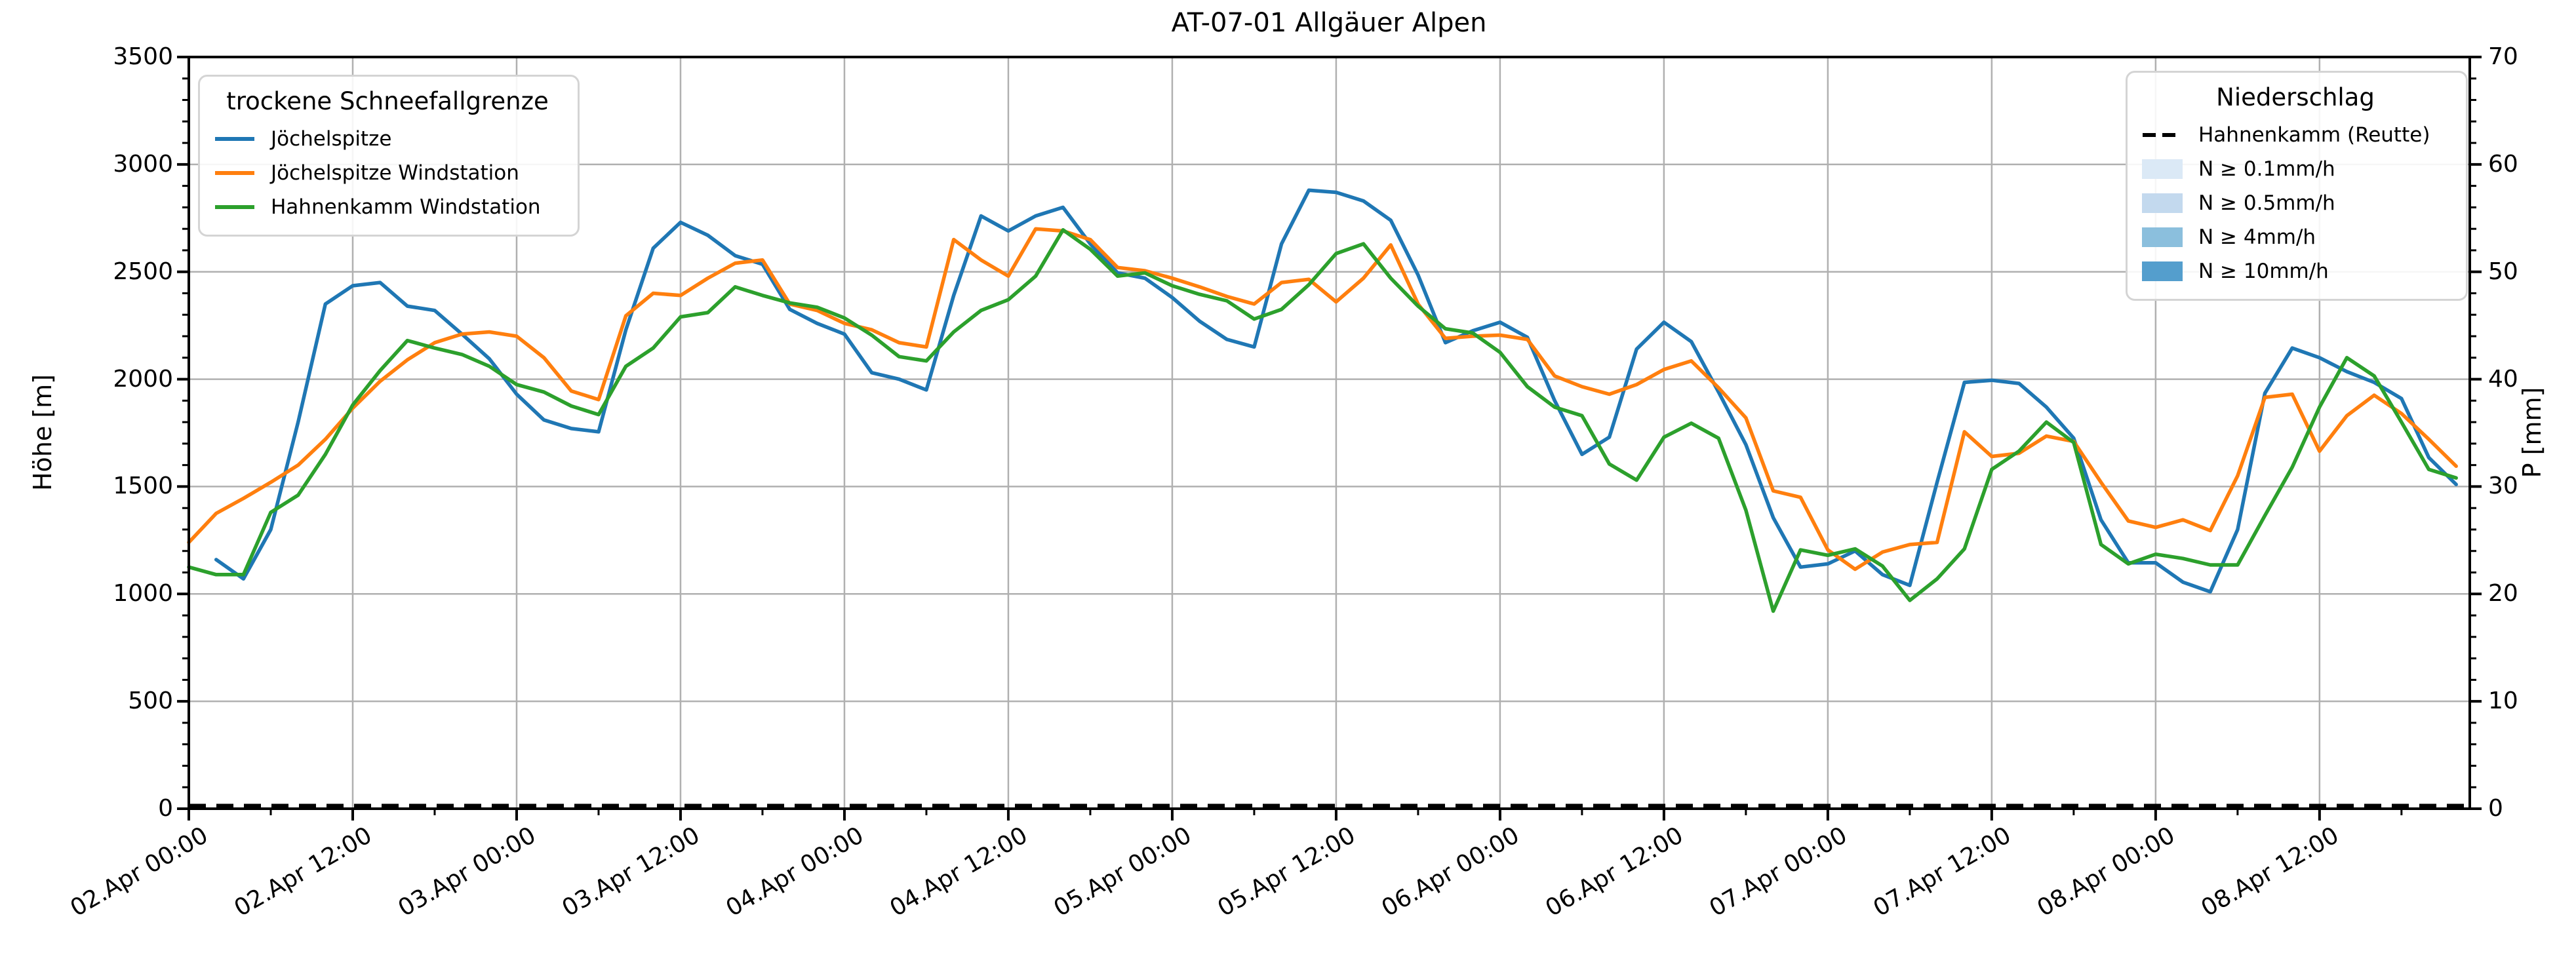 The image size is (2576, 966). I want to click on legend-item-label: Jöchelspitze, so click(331, 139).